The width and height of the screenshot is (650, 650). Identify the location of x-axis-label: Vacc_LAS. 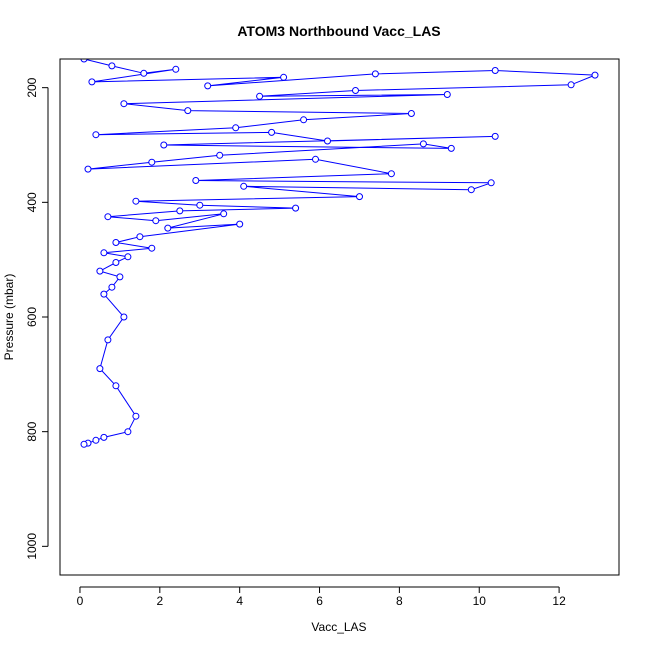
(338, 627).